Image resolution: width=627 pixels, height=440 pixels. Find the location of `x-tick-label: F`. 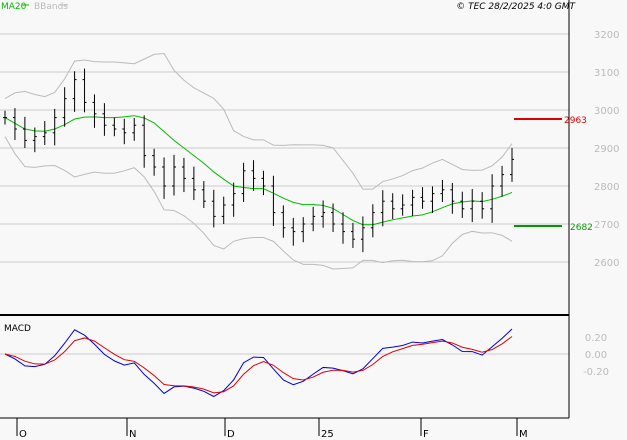

x-tick-label: F is located at coordinates (426, 434).